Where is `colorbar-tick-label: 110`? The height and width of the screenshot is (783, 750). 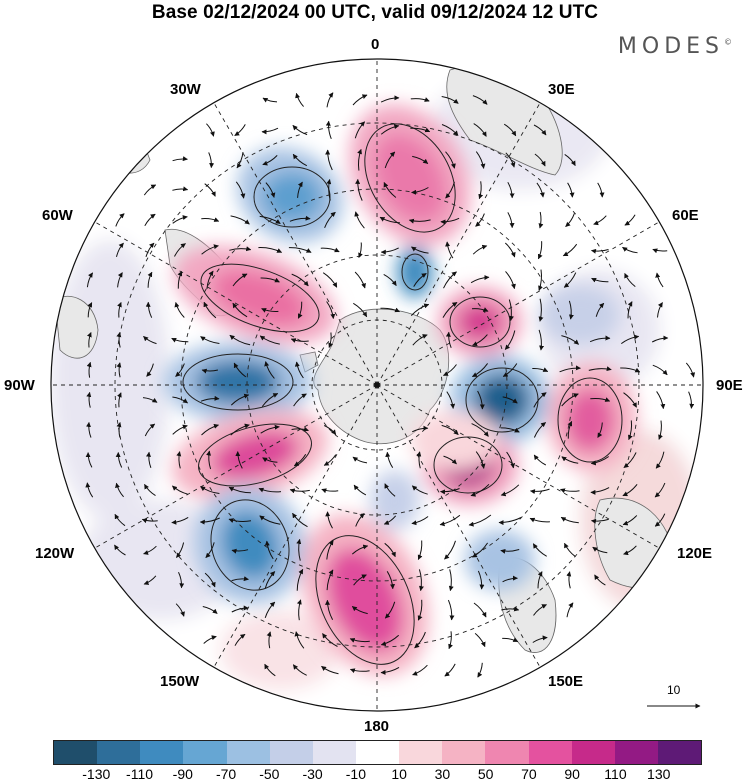
colorbar-tick-label: 110 is located at coordinates (615, 774).